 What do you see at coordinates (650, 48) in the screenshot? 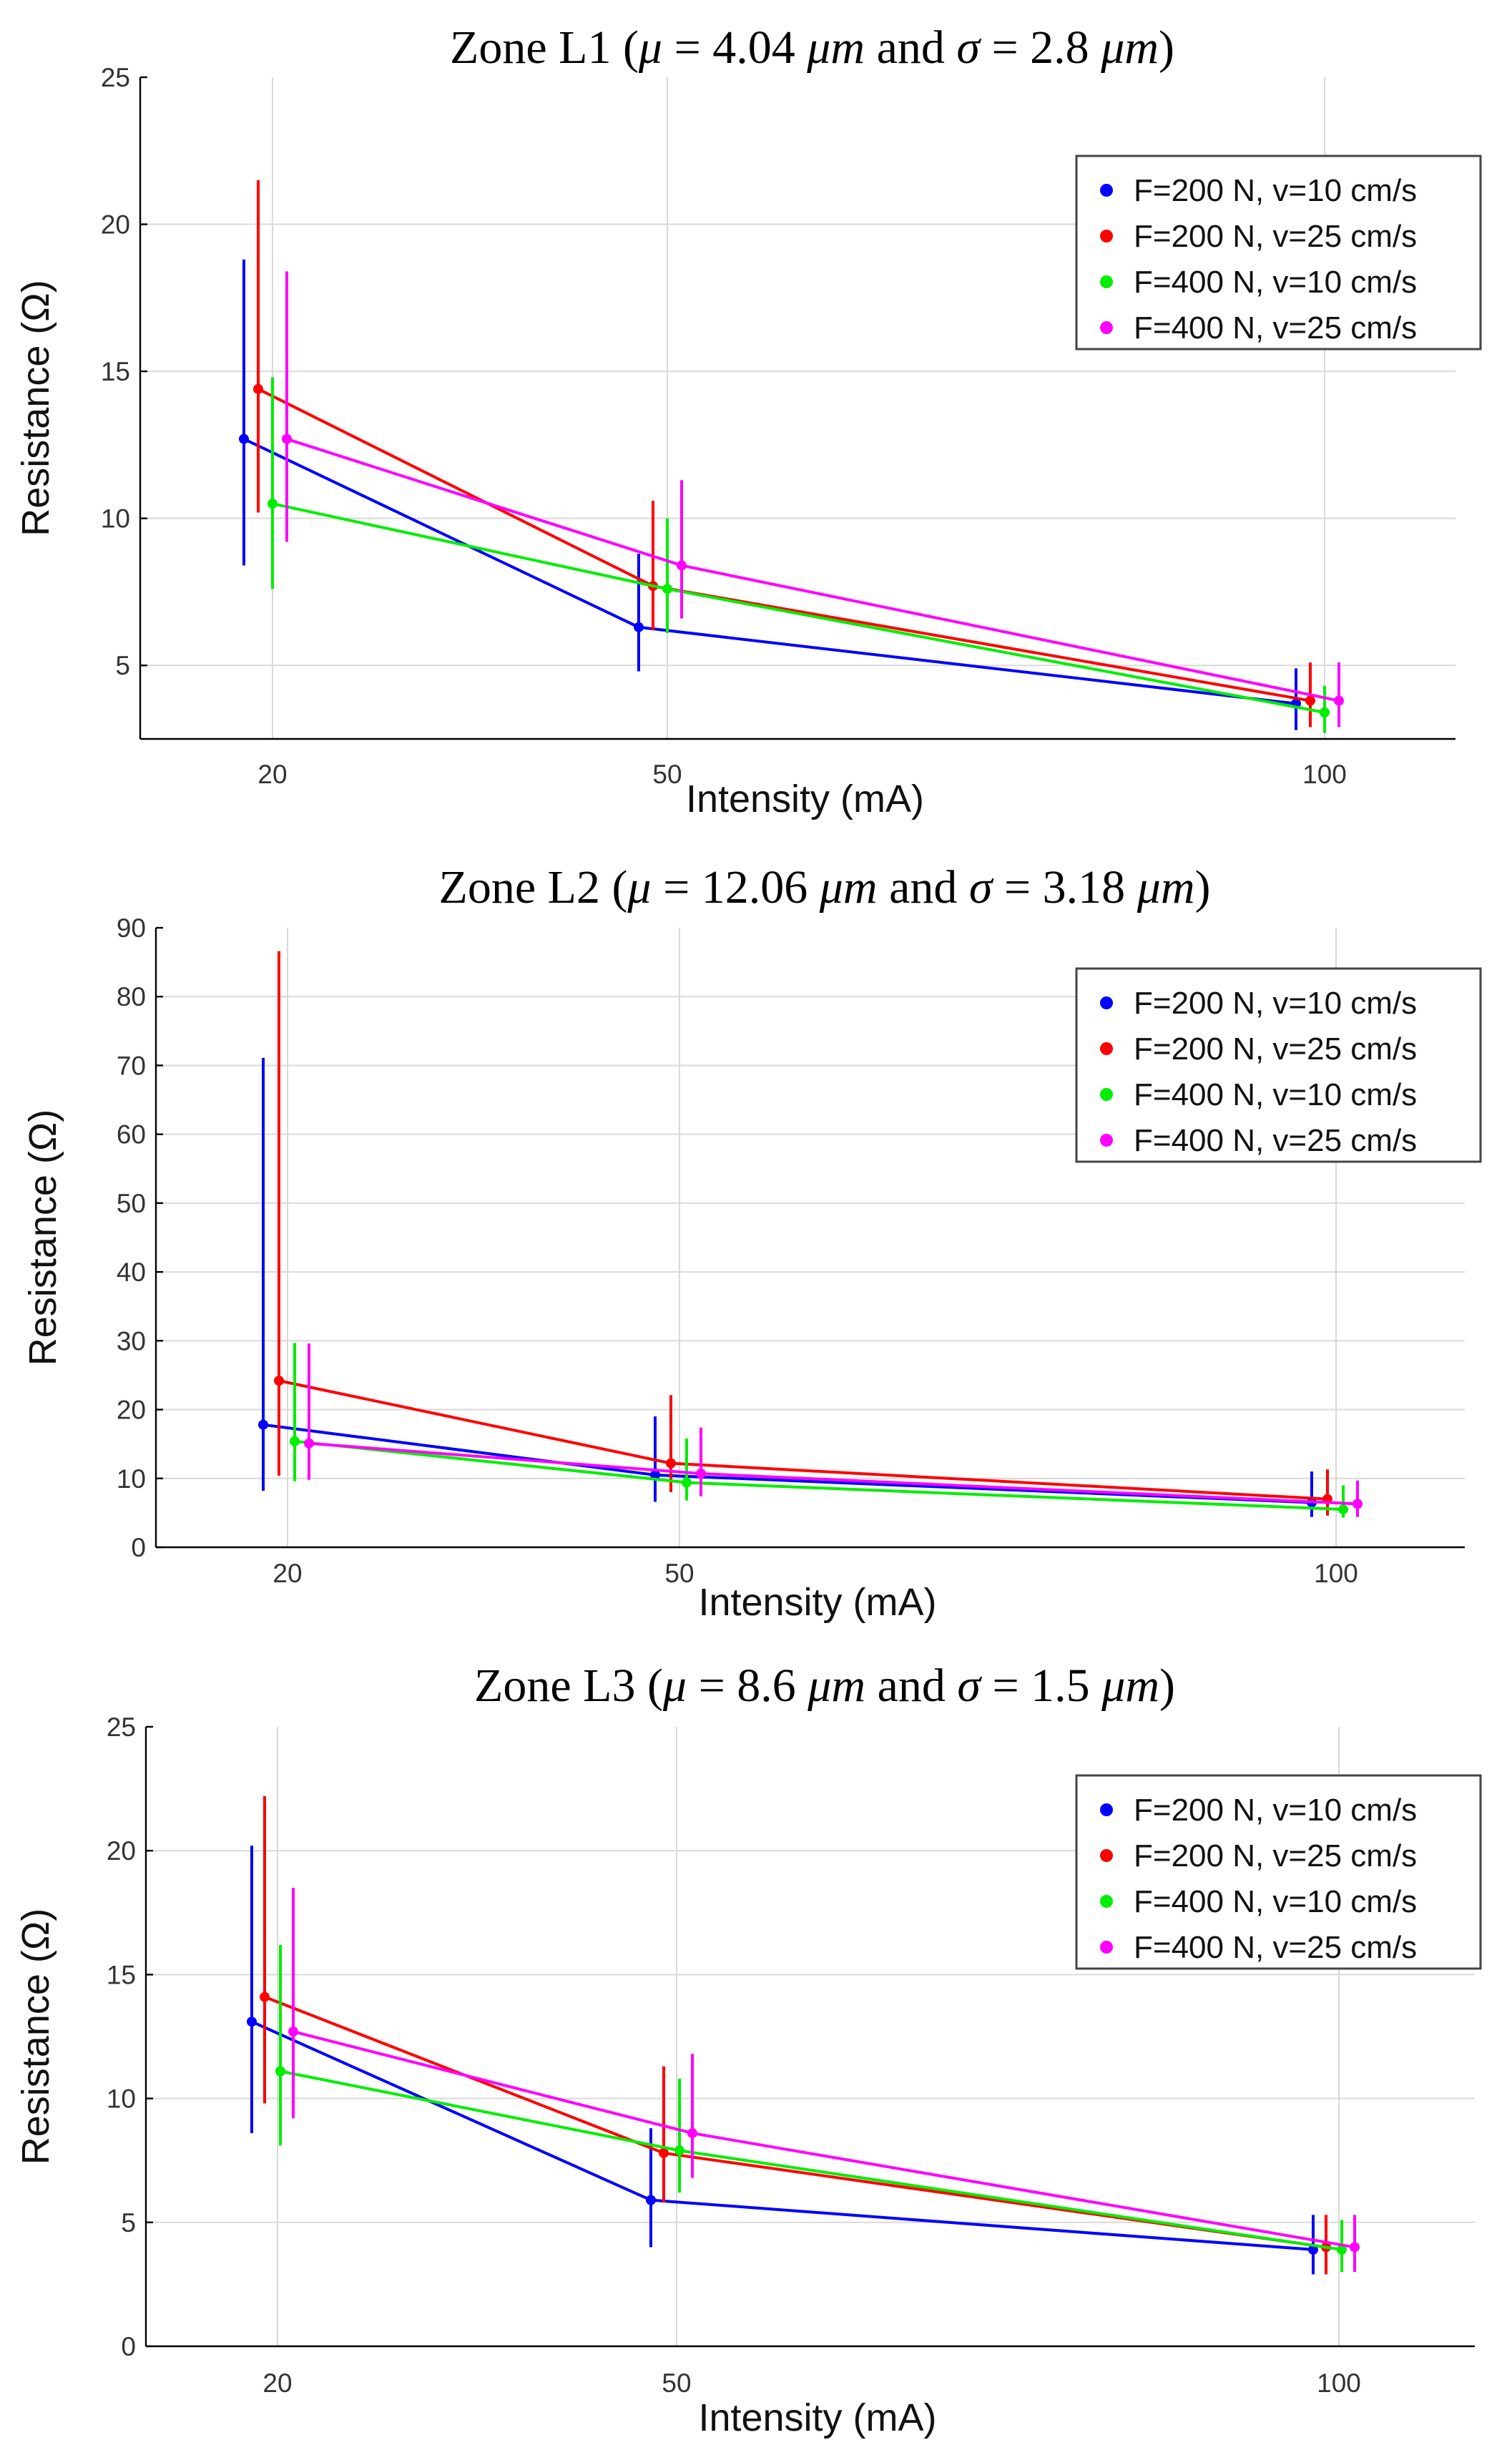
I see `title-mu: μ` at bounding box center [650, 48].